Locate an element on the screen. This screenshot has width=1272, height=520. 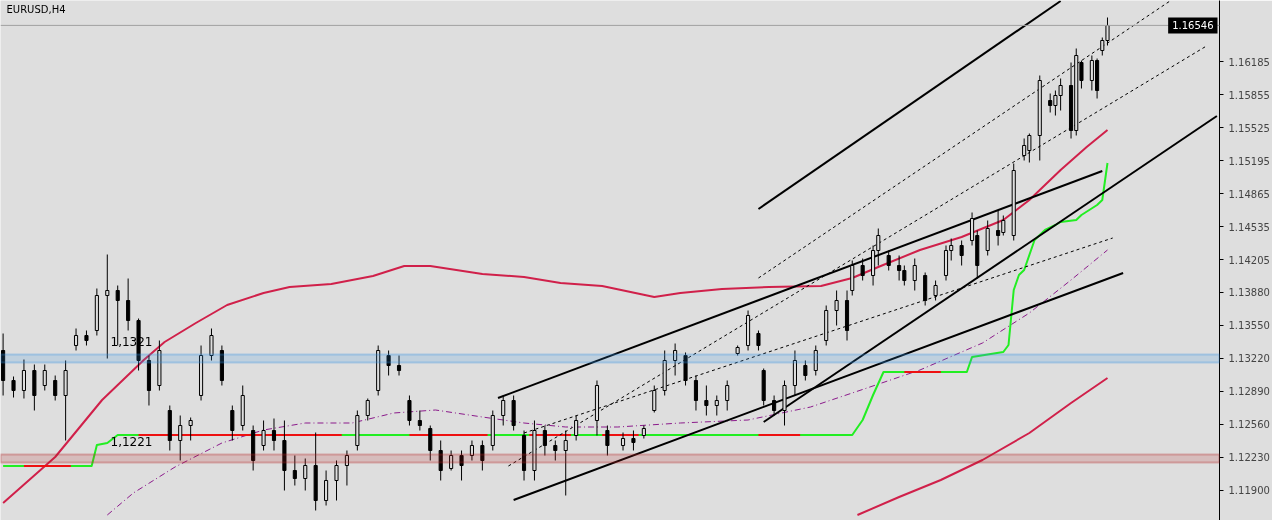
y-tick-label: 1.12230 is located at coordinates (1249, 457).